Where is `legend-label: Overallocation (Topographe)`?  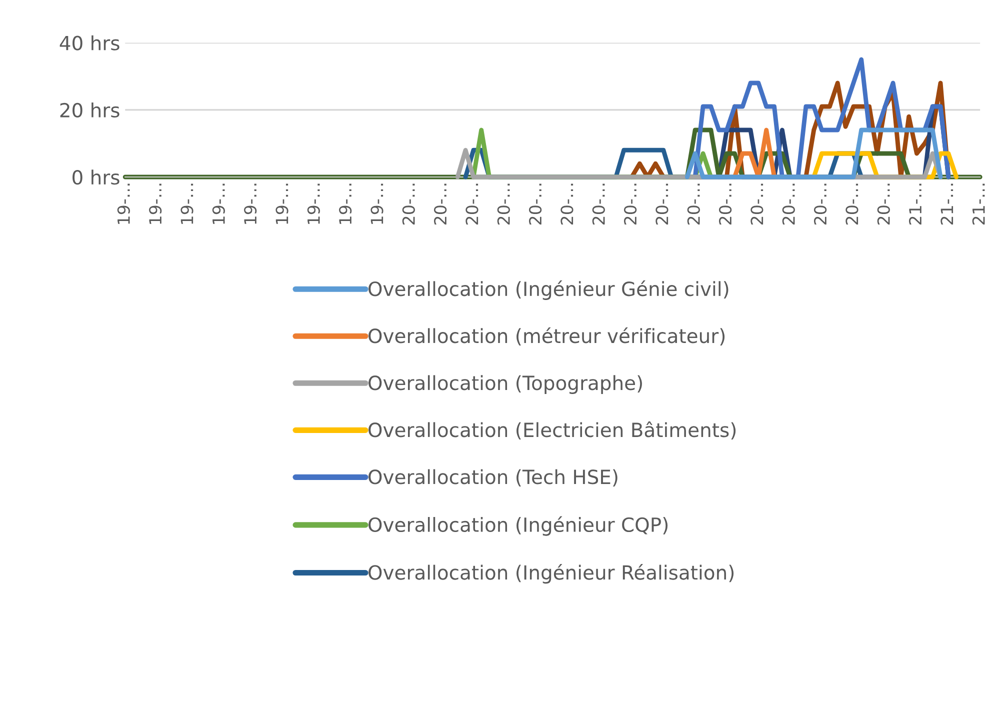 legend-label: Overallocation (Topographe) is located at coordinates (505, 384).